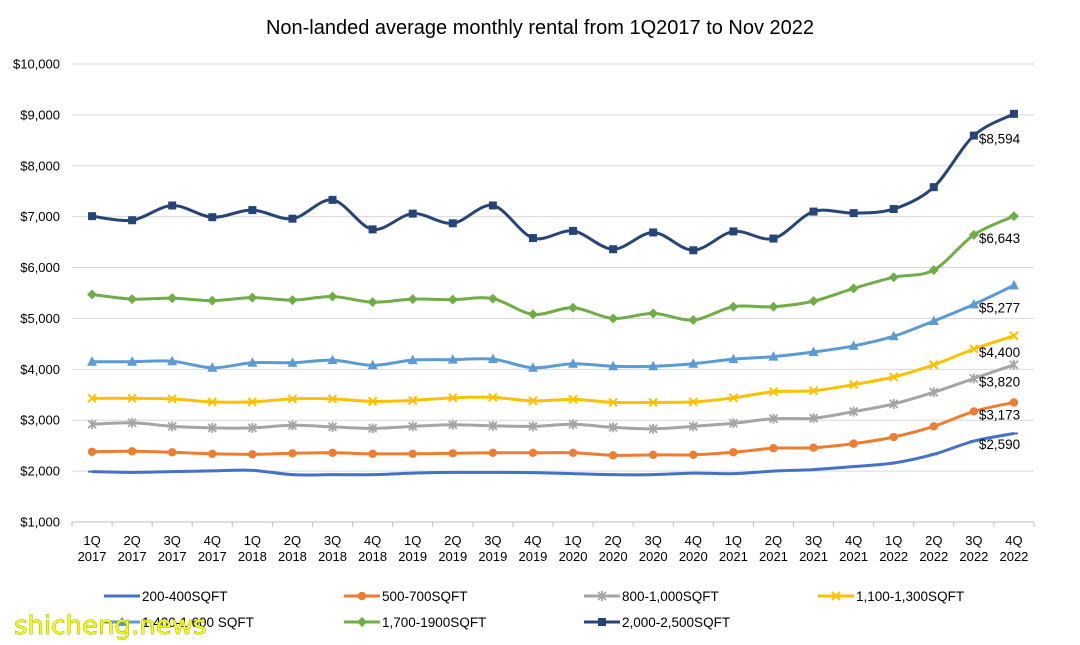 The width and height of the screenshot is (1080, 645). What do you see at coordinates (40, 471) in the screenshot?
I see `y-tick-label: $2,000` at bounding box center [40, 471].